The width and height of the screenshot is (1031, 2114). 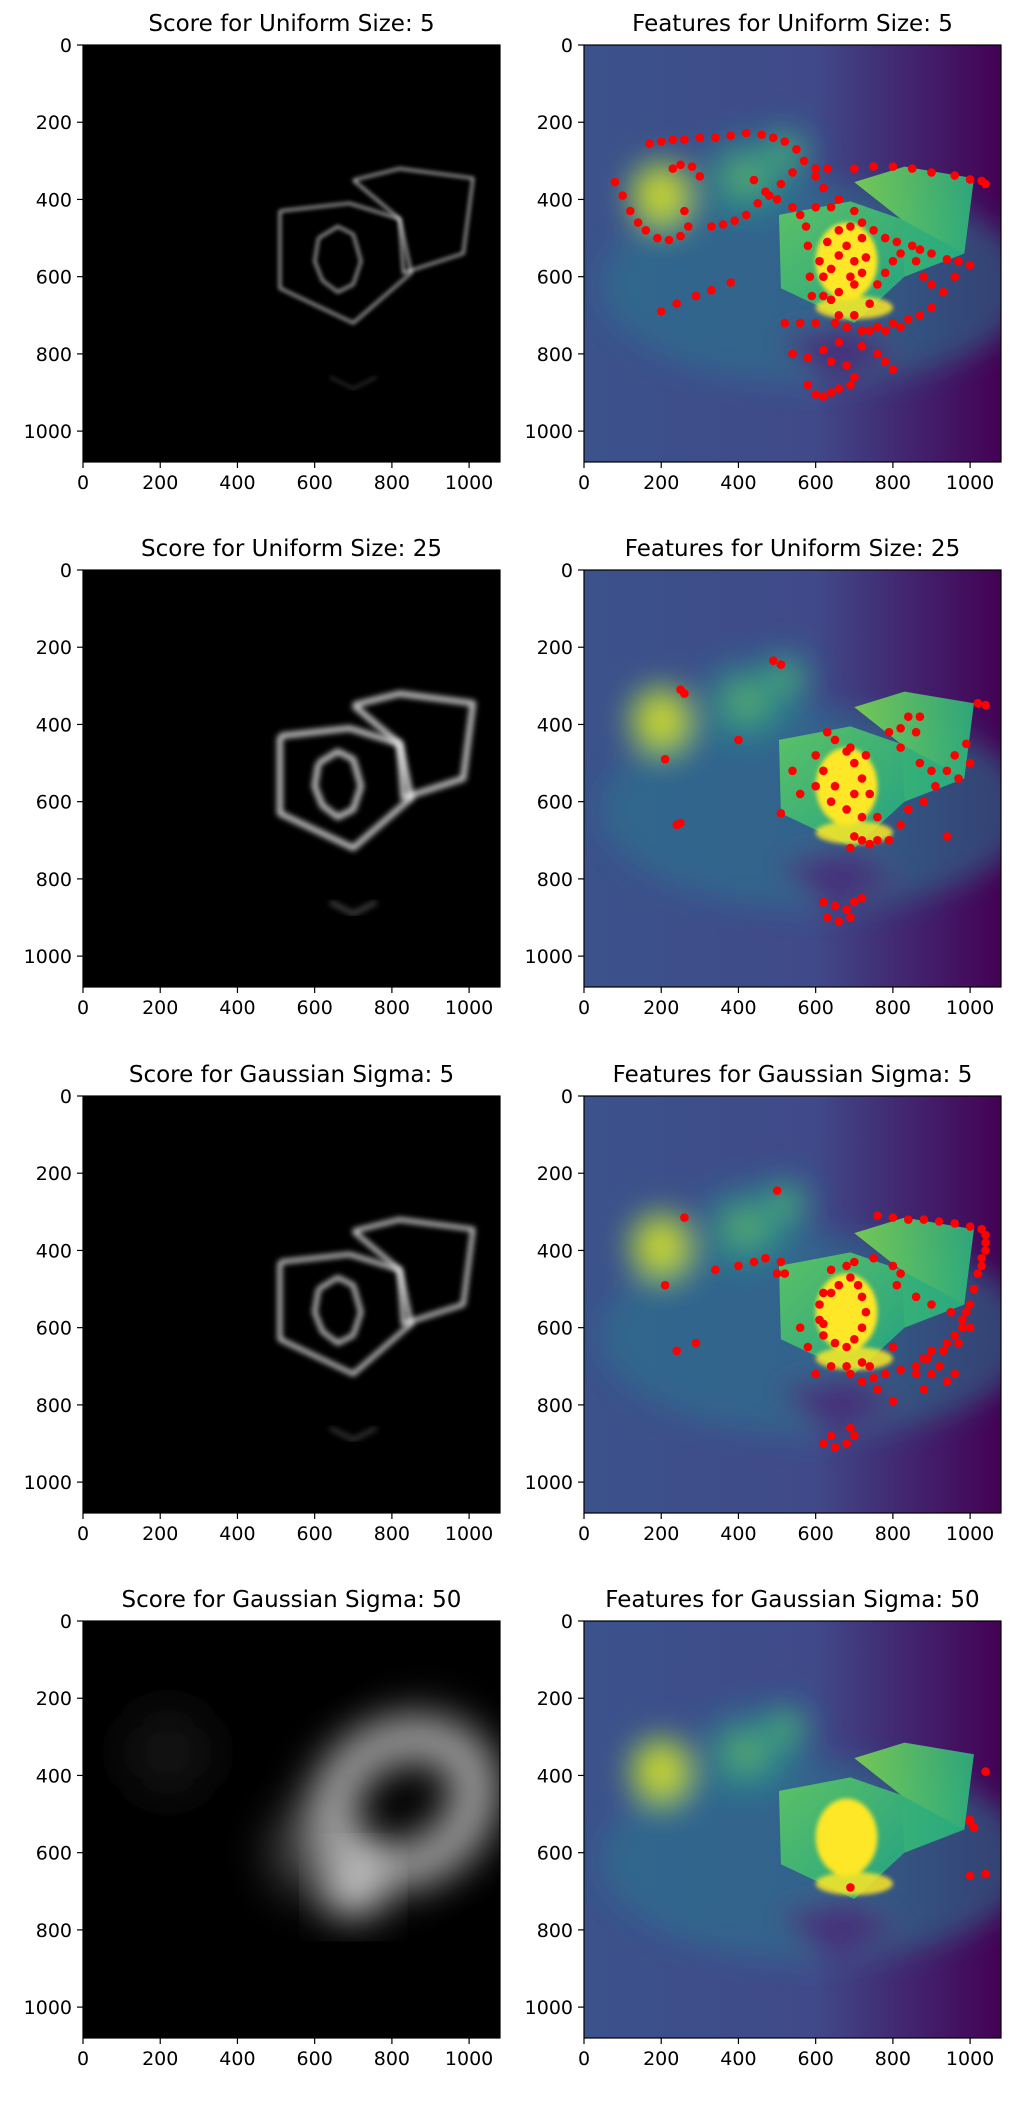 I want to click on score-haze, so click(x=314, y=1852).